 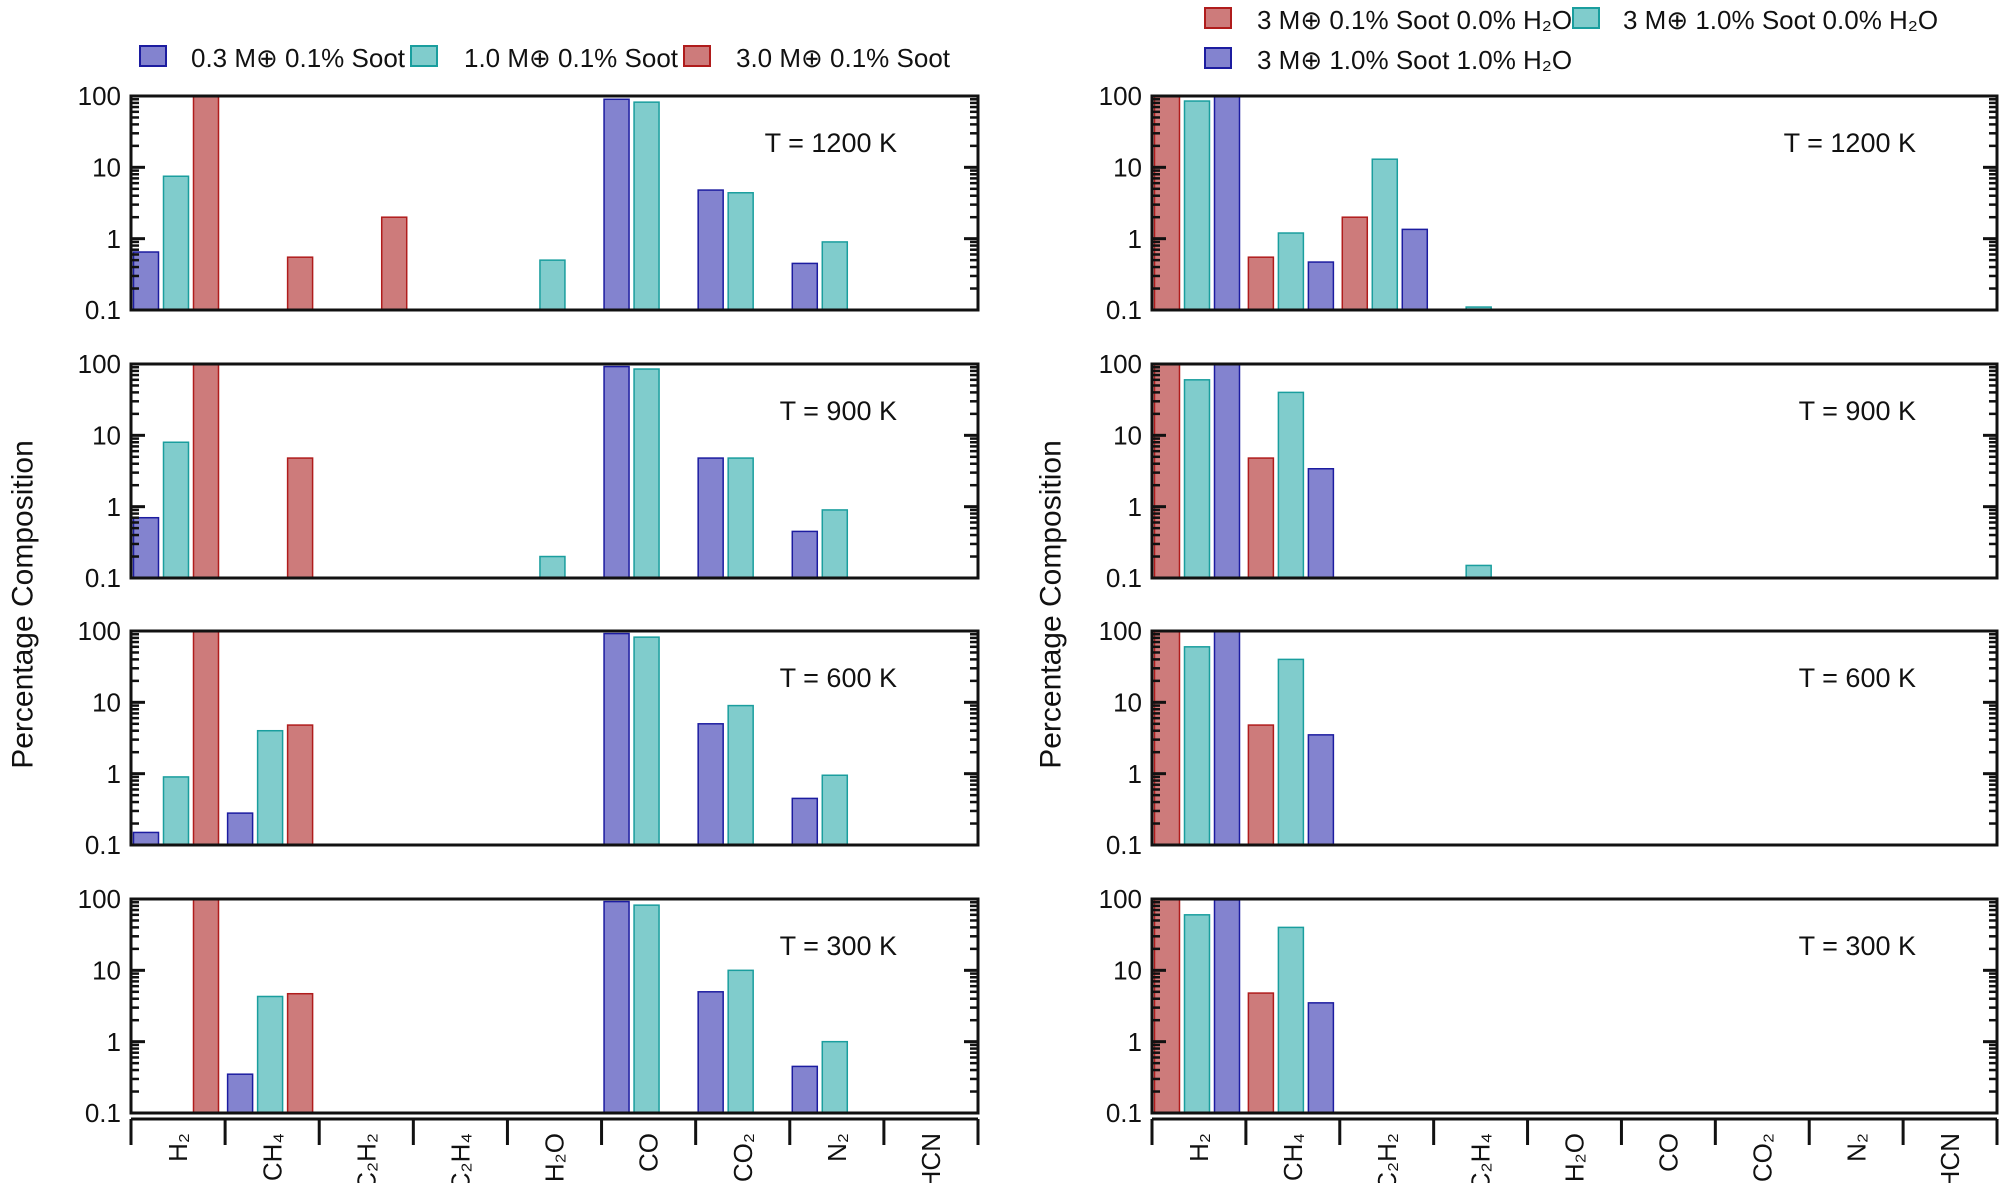 What do you see at coordinates (1780, 20) in the screenshot?
I see `legend-label: 3 M⊕ 1.0% Soot 0.0% H₂O` at bounding box center [1780, 20].